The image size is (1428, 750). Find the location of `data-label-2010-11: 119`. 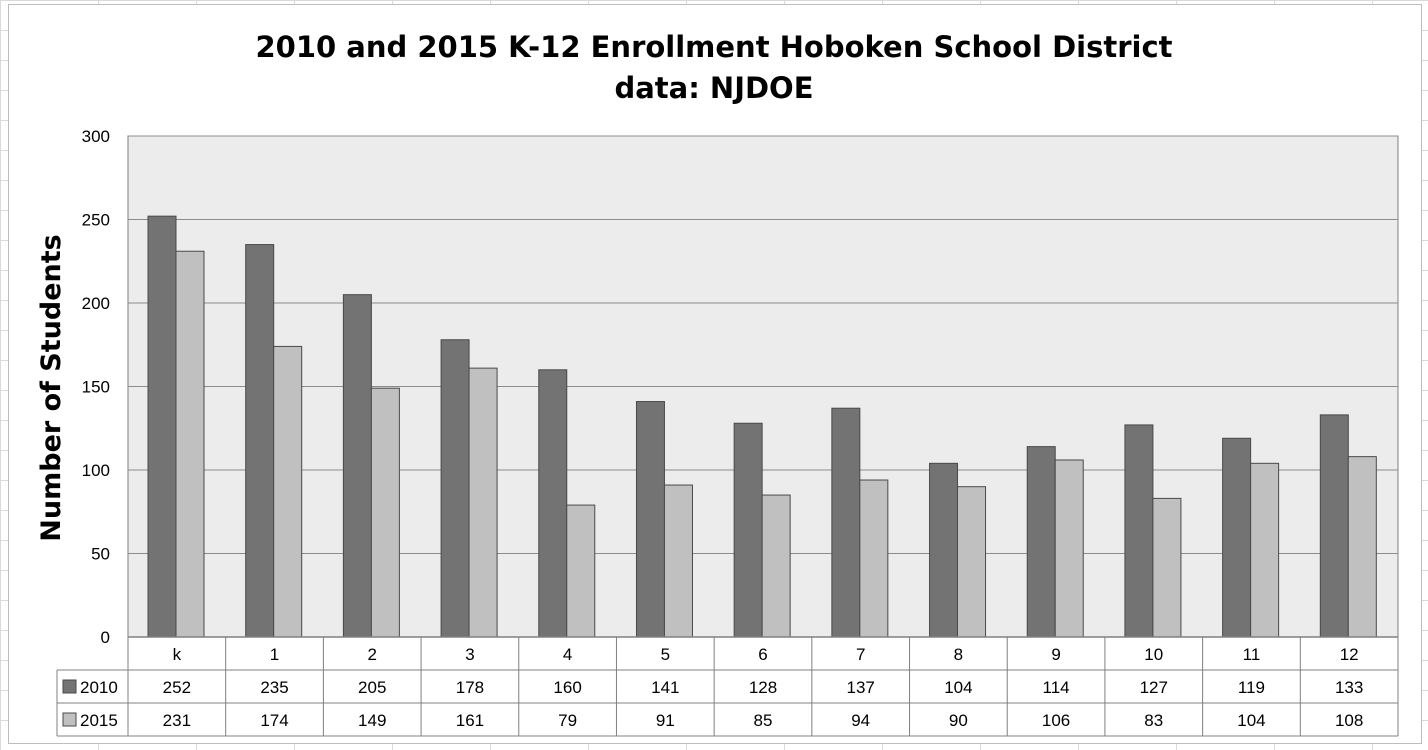

data-label-2010-11: 119 is located at coordinates (1251, 687).